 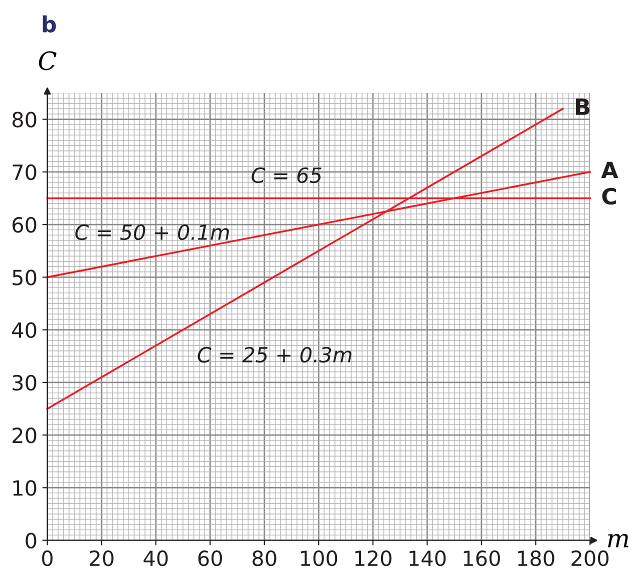 What do you see at coordinates (24, 172) in the screenshot?
I see `y-tick-label: 70` at bounding box center [24, 172].